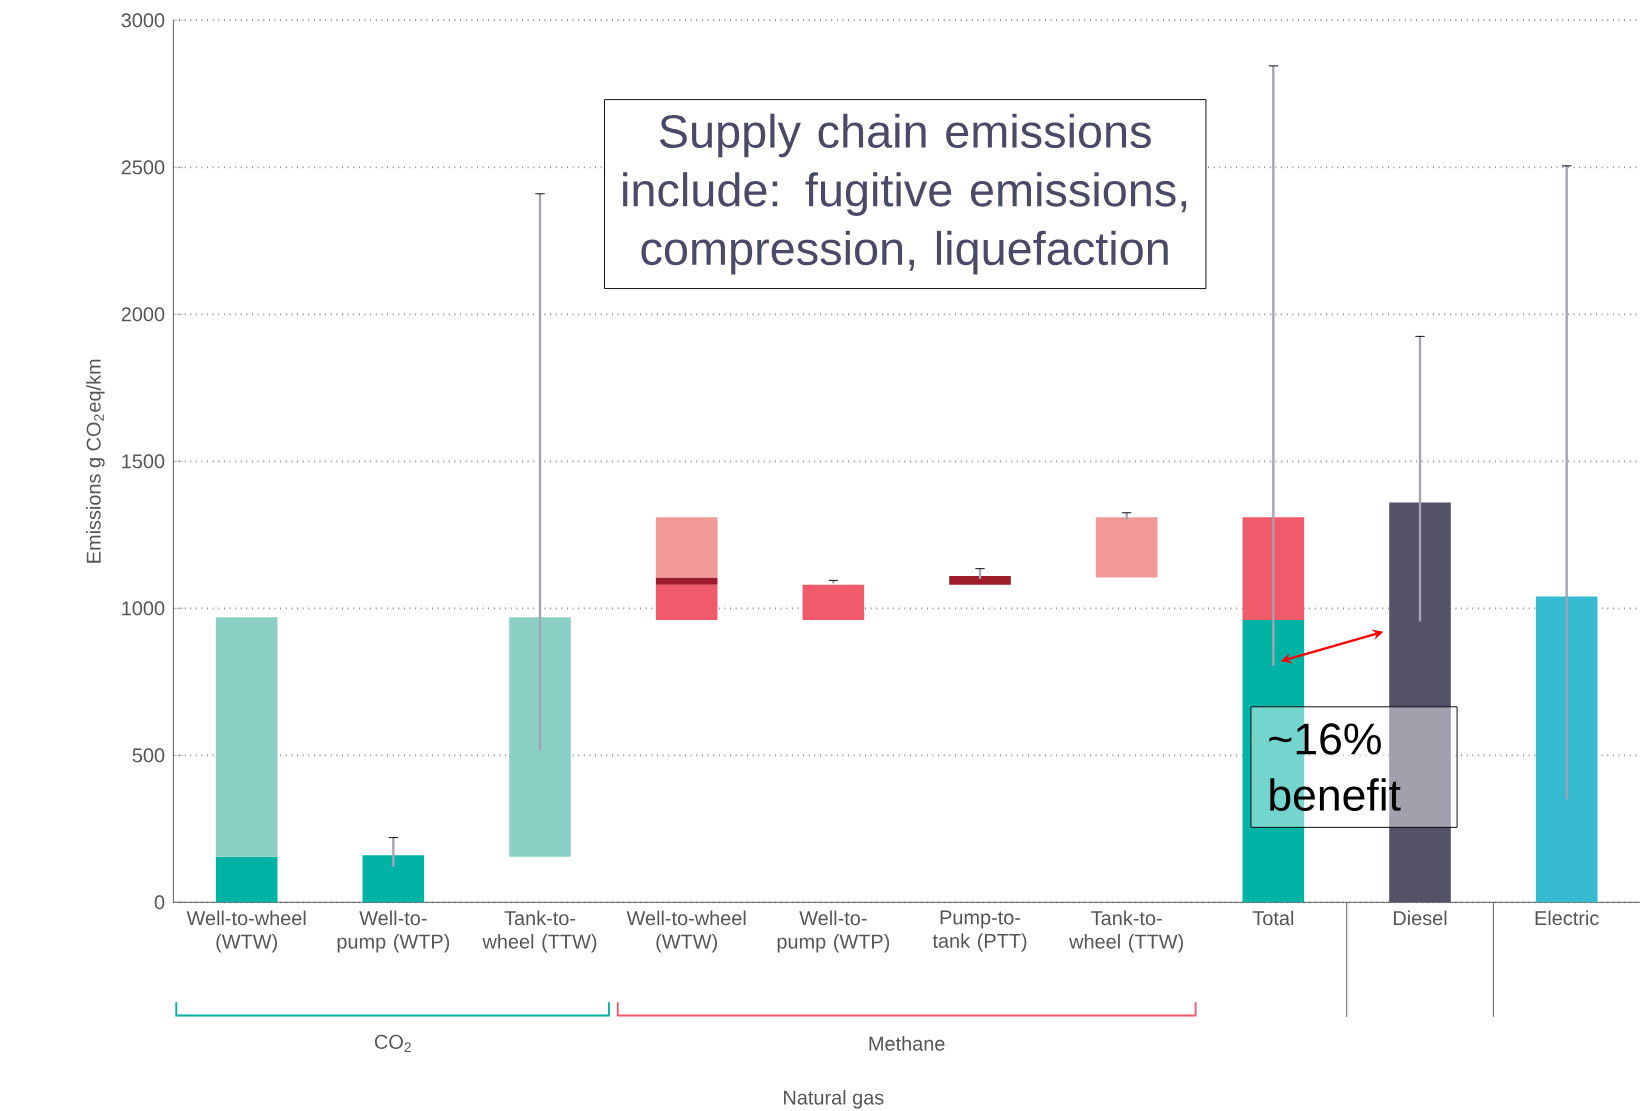  Describe the element at coordinates (1567, 918) in the screenshot. I see `x-tick-label: Electric` at that location.